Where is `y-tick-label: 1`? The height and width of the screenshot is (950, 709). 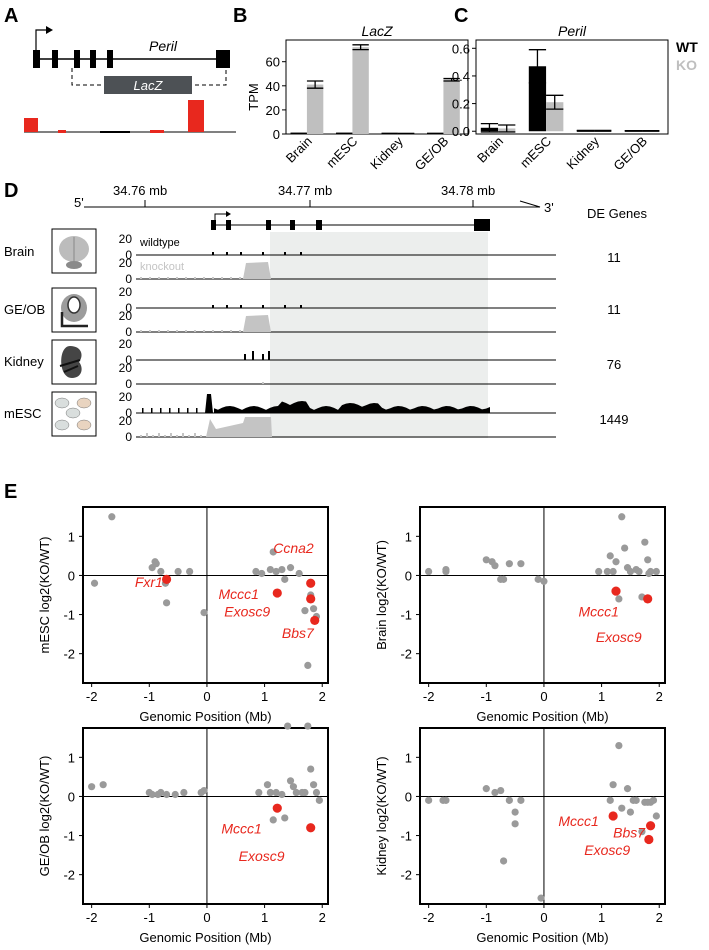
y-tick-label: 1 is located at coordinates (71, 757).